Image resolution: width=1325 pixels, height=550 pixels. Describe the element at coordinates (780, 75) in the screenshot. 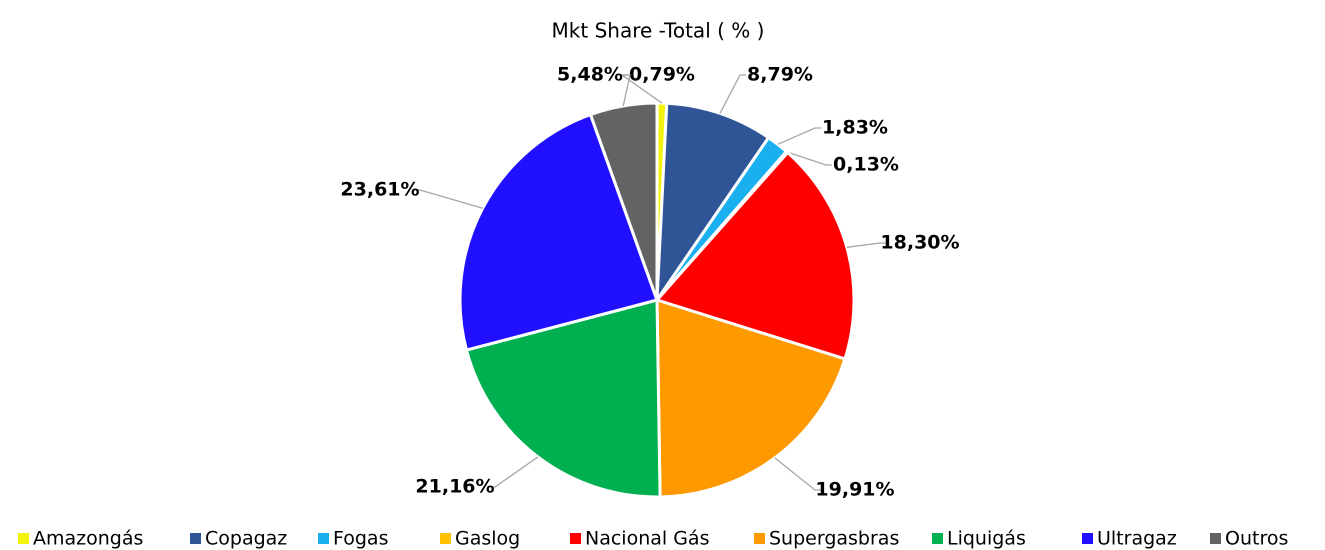

I see `data-label: 8,79%` at that location.